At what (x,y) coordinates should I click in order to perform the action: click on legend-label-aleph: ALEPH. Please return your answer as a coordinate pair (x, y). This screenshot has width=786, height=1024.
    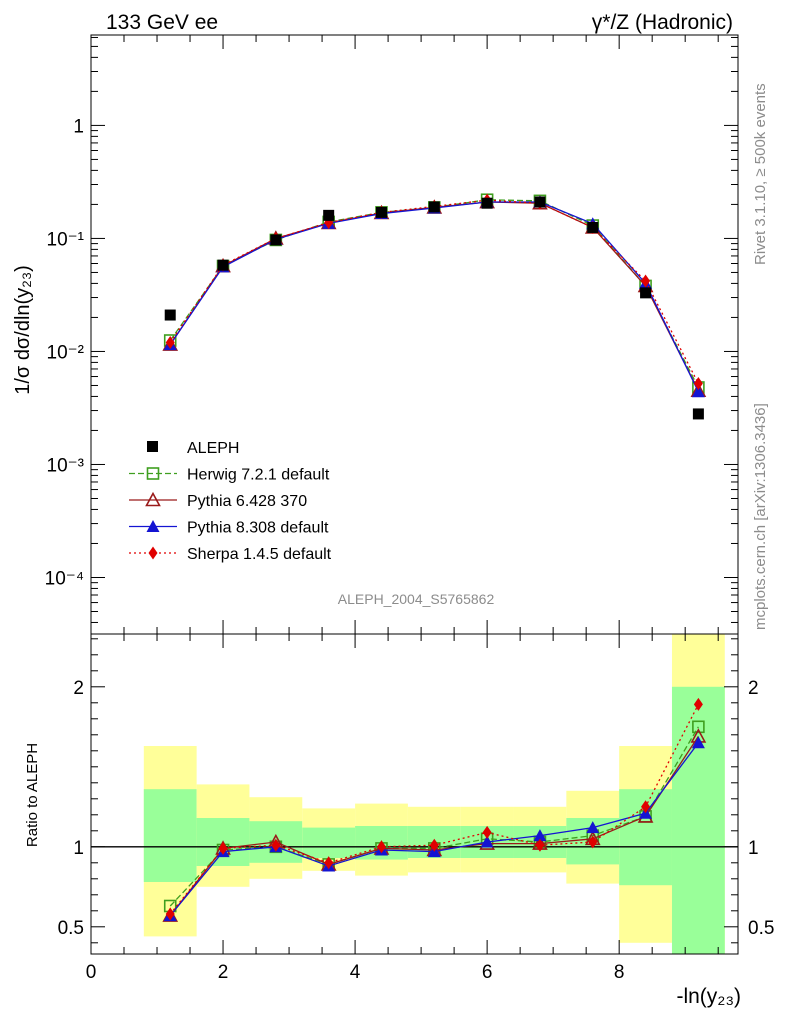
    Looking at the image, I should click on (213, 448).